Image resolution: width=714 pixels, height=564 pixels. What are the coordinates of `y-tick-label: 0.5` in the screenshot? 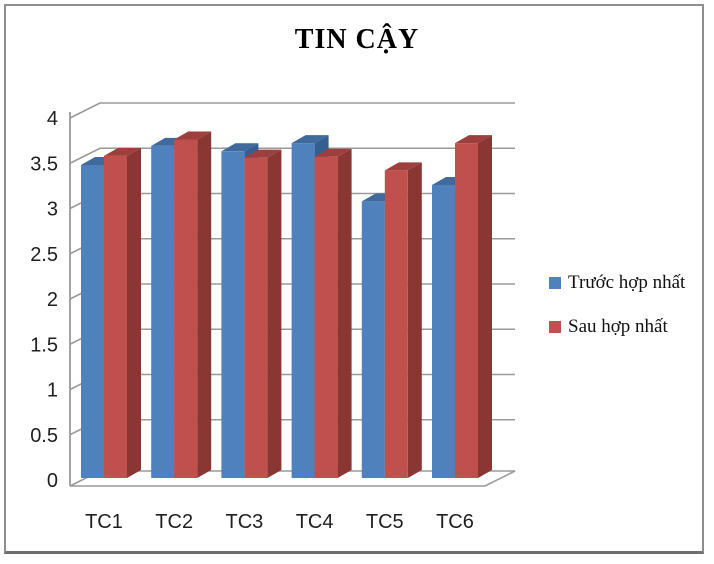 It's located at (44, 436).